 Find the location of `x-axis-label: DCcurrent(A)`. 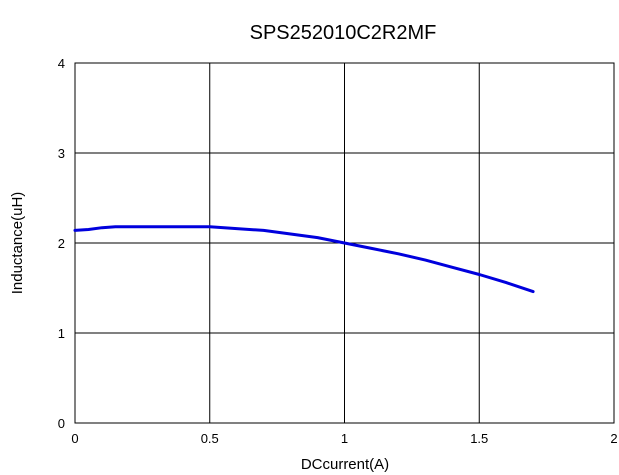

x-axis-label: DCcurrent(A) is located at coordinates (345, 464).